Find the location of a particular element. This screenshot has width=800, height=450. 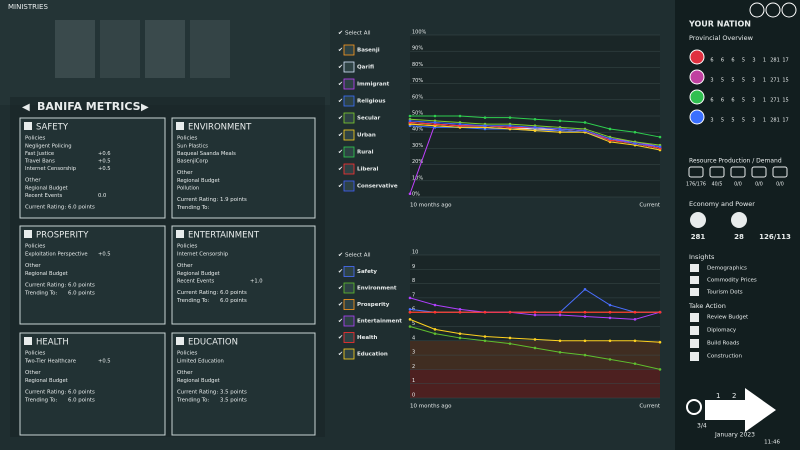

item-name: Travel Bans is located at coordinates (39, 162).